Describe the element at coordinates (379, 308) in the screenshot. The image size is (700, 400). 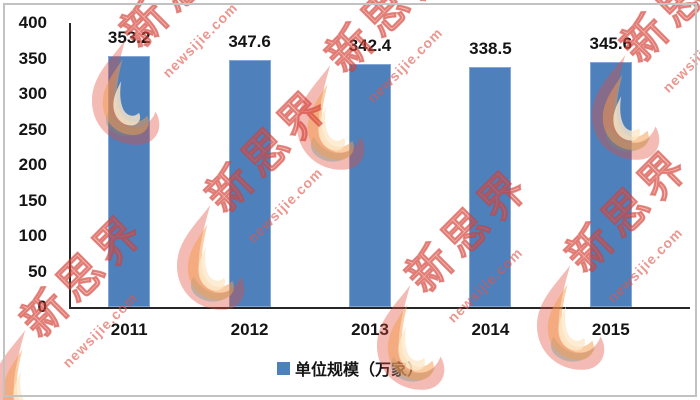
I see `x-axis-line` at that location.